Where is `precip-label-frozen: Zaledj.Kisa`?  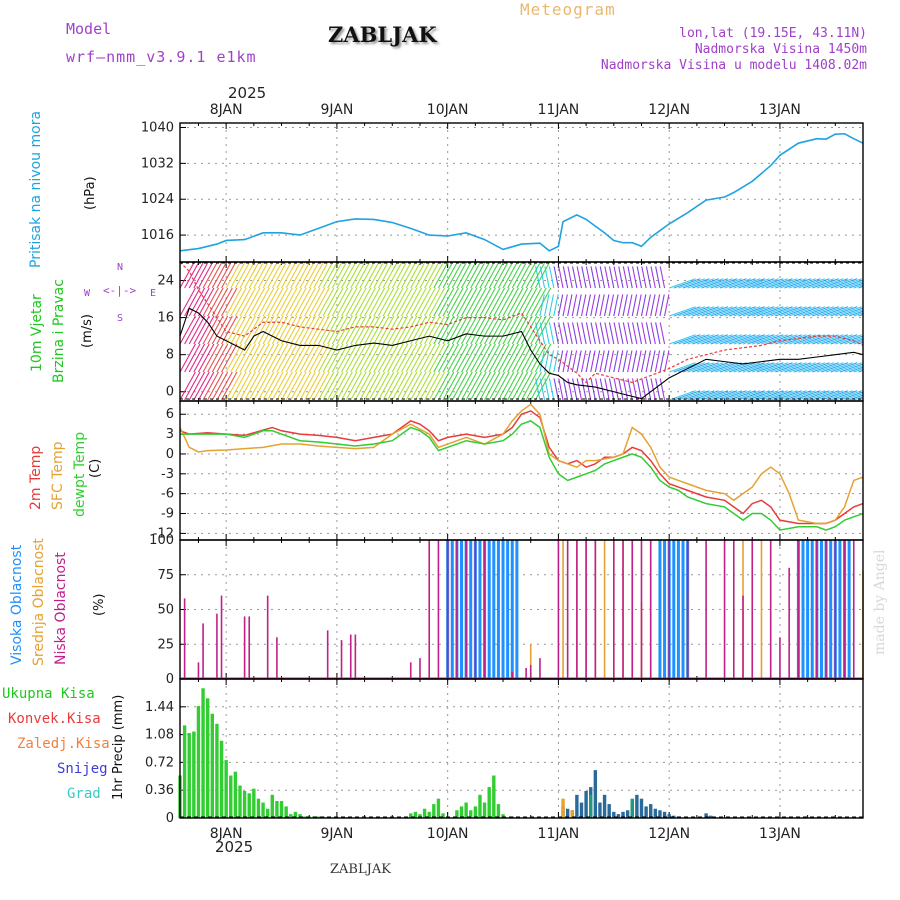
precip-label-frozen: Zaledj.Kisa is located at coordinates (63, 744).